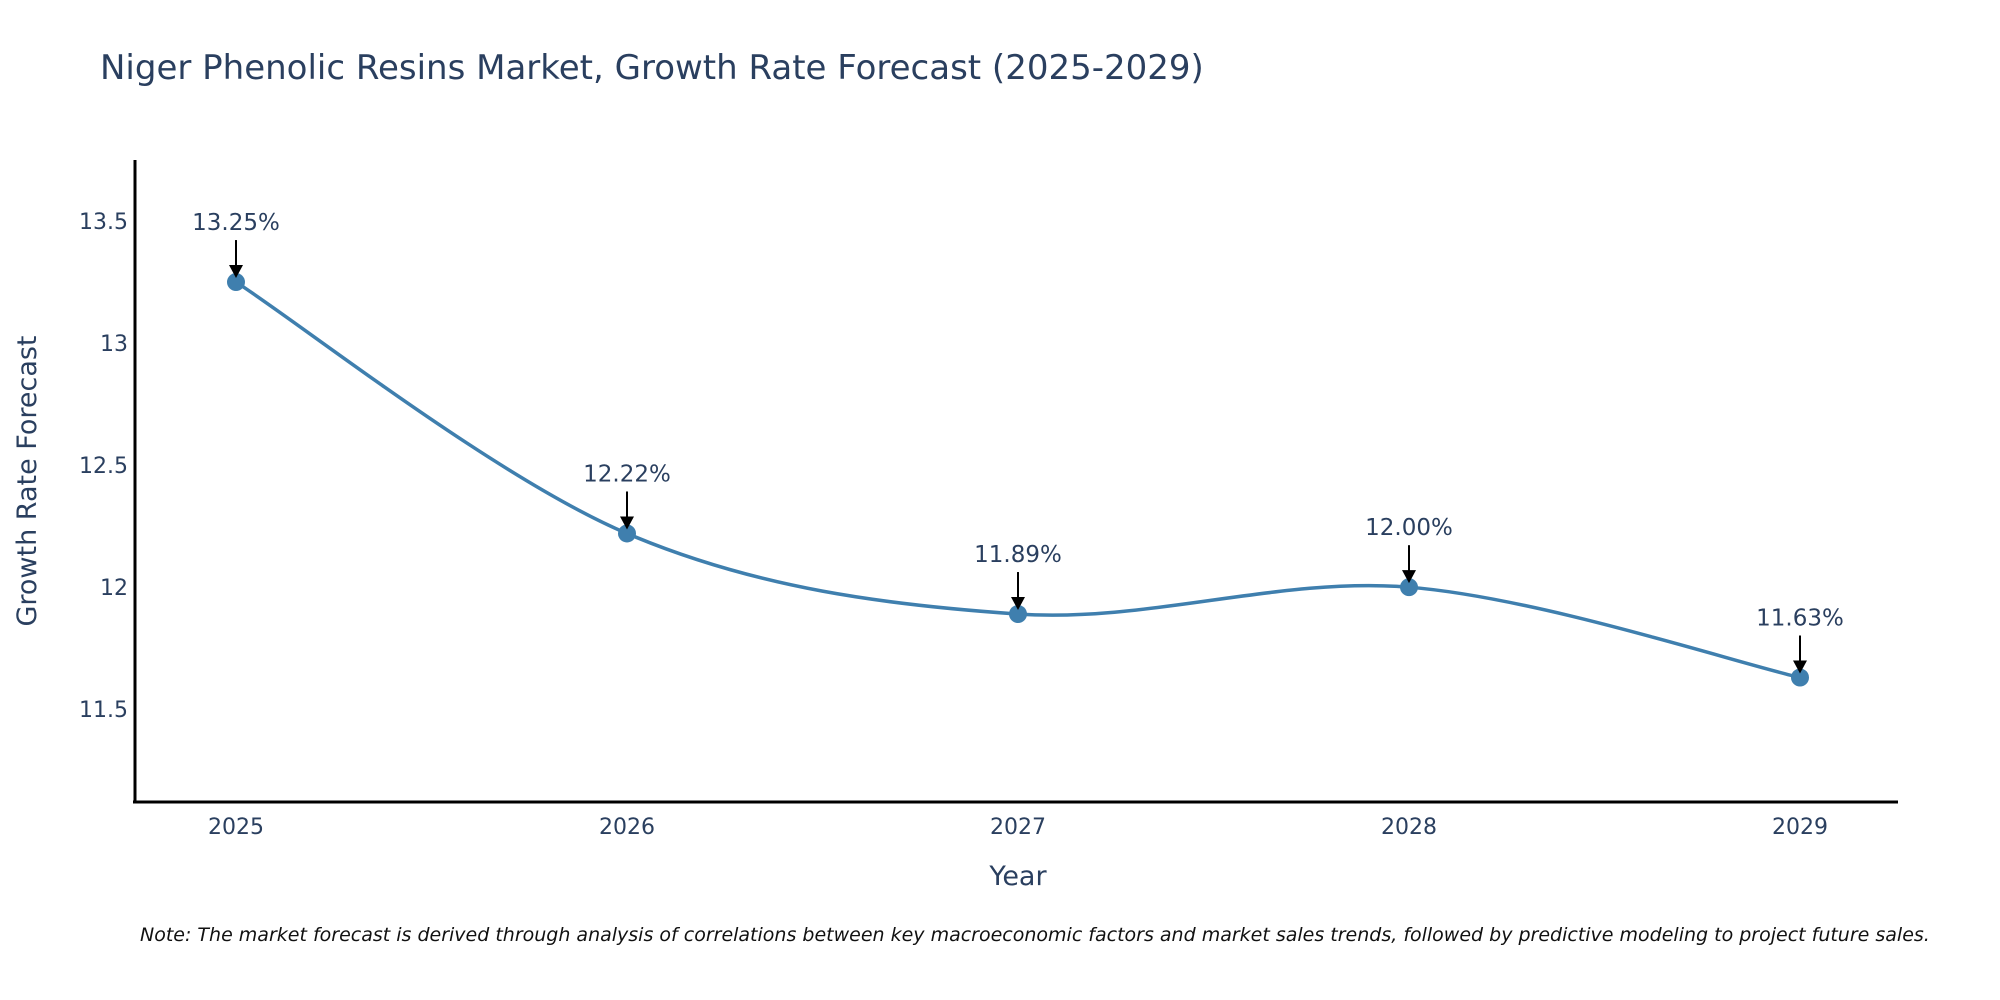 Image resolution: width=2000 pixels, height=1000 pixels. Describe the element at coordinates (1018, 555) in the screenshot. I see `data-label: 11.89%` at that location.